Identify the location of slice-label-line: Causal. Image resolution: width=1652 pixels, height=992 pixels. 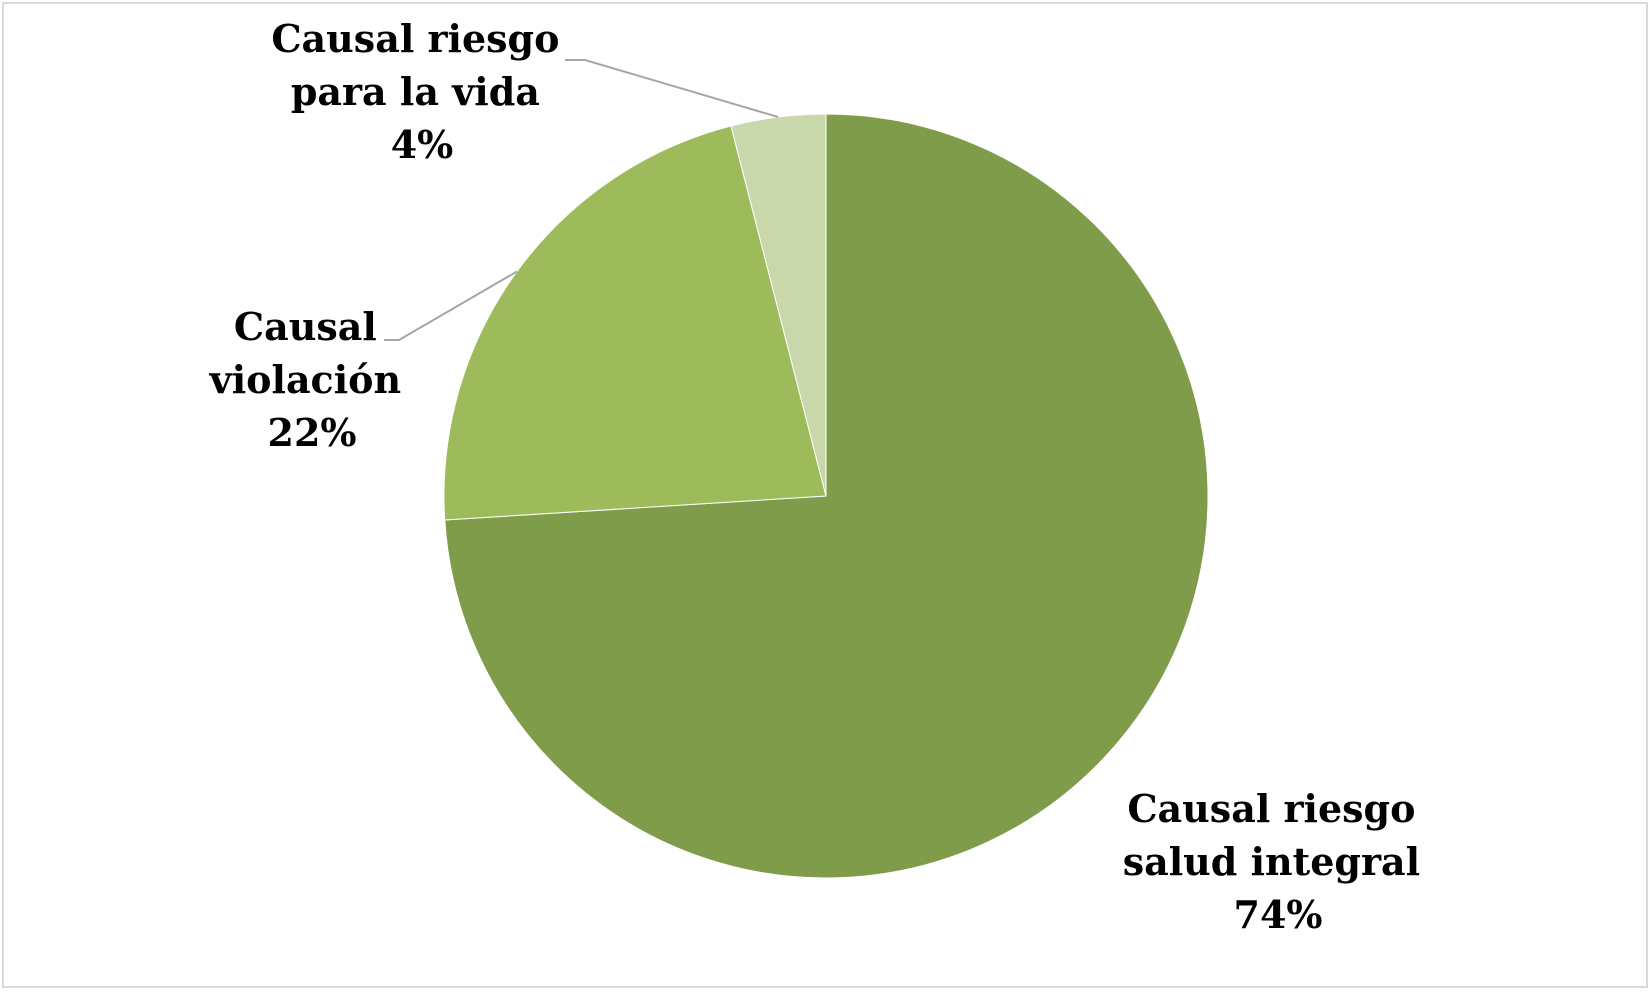
(305, 326).